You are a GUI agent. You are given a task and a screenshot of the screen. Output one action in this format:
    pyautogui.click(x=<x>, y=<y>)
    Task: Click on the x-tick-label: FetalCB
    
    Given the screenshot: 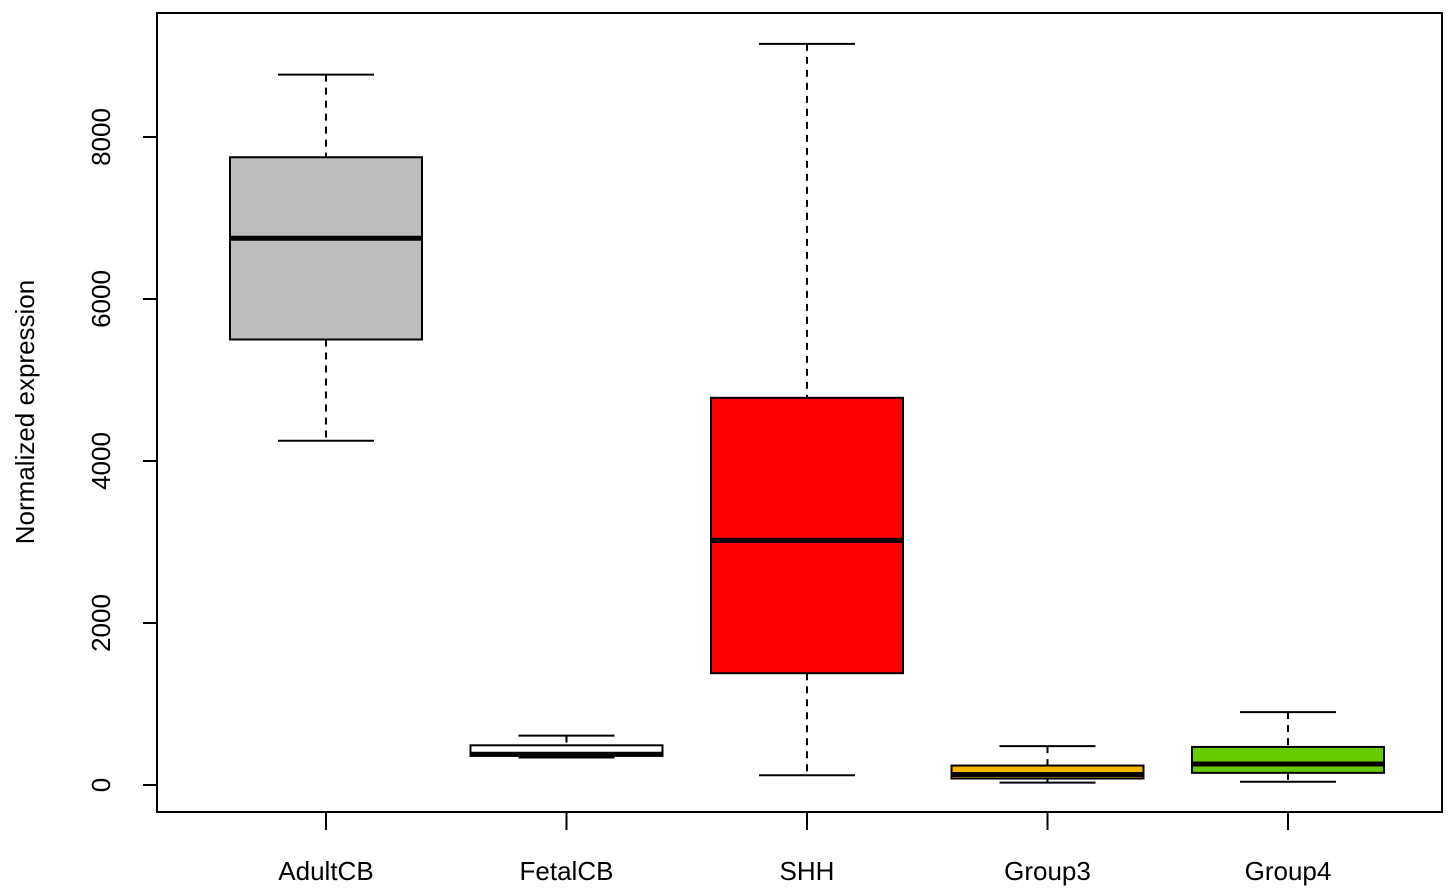 What is the action you would take?
    pyautogui.click(x=567, y=871)
    